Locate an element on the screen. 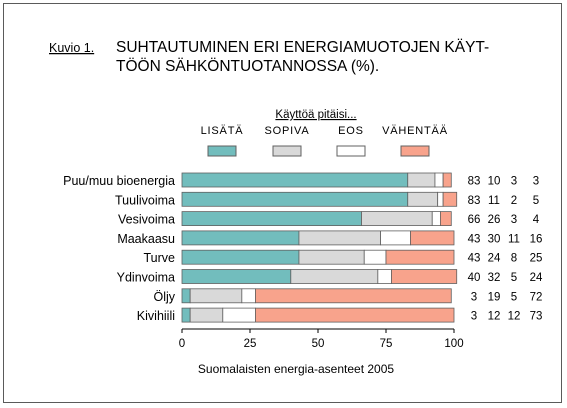  category-label: Puu/muu bioenergia is located at coordinates (119, 181).